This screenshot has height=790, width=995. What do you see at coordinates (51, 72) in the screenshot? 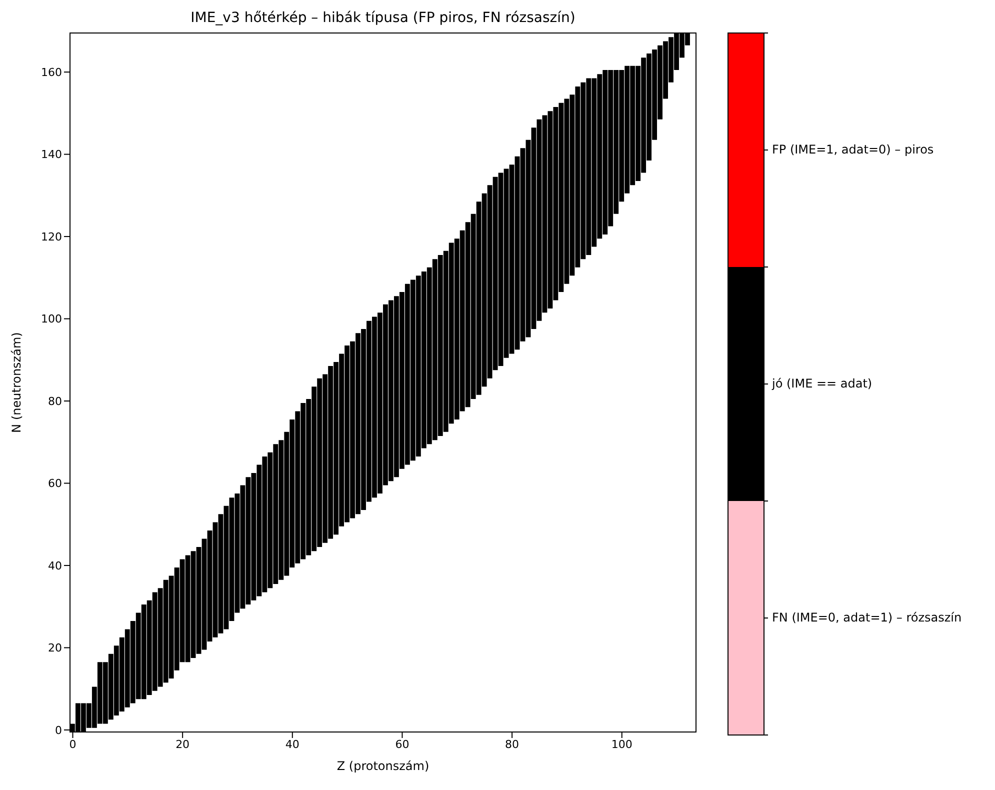
I see `y-tick-label: 160` at bounding box center [51, 72].